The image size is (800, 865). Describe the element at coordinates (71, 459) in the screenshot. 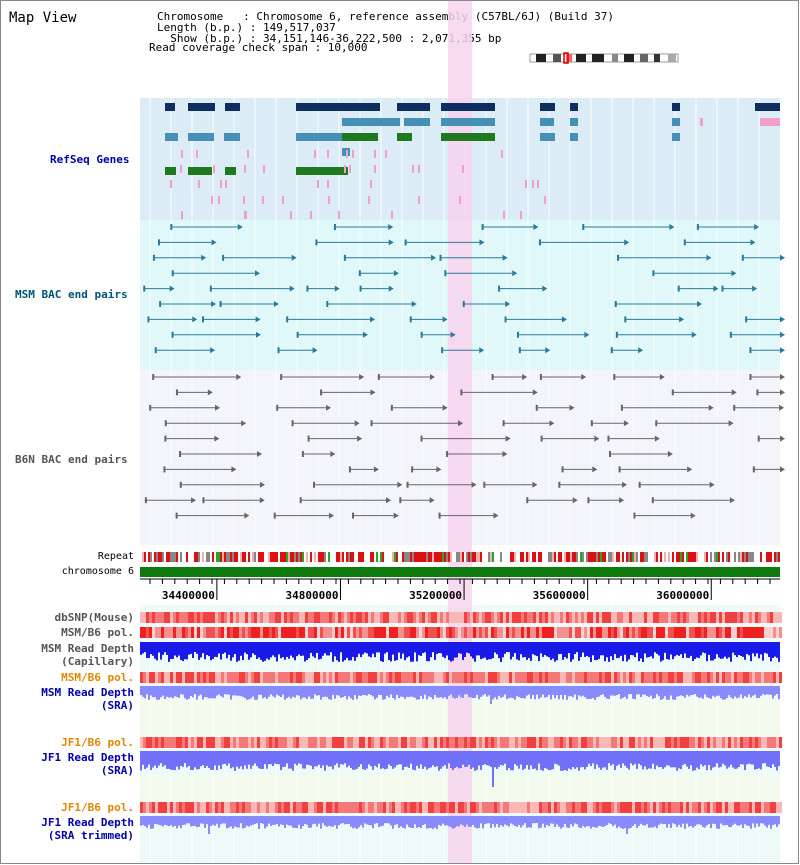

I see `track-label-b6n-bac: B6N BAC end pairs` at that location.